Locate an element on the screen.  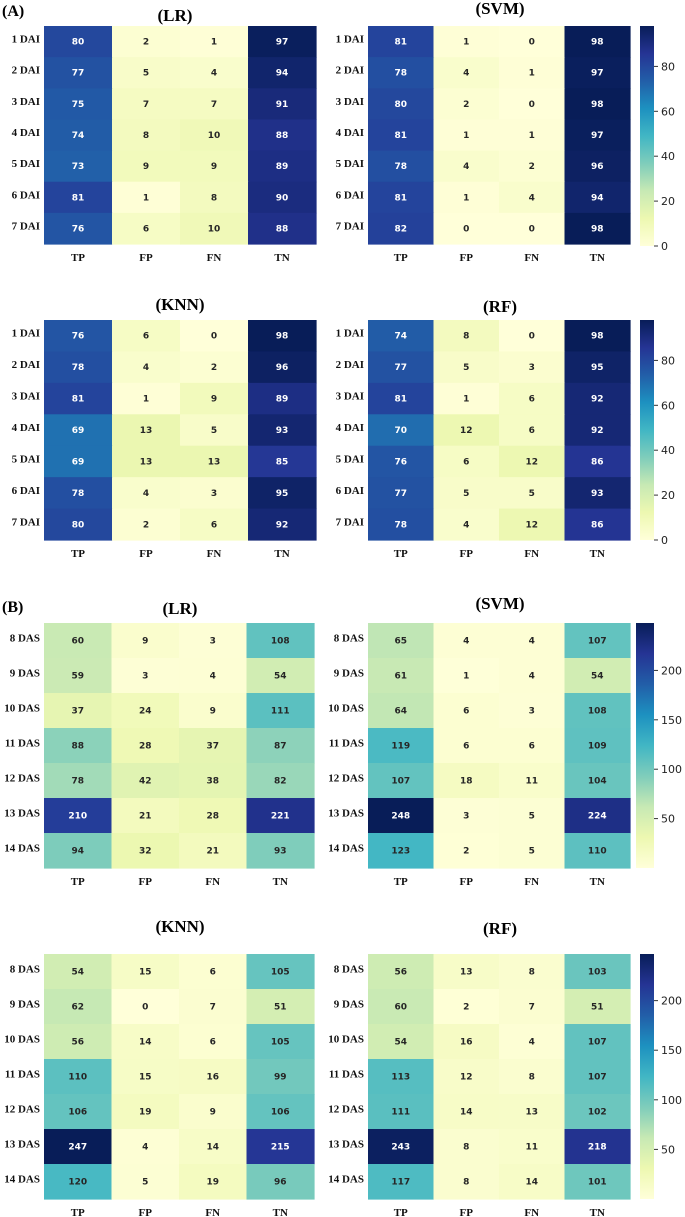
cell-value: 76 is located at coordinates (78, 229).